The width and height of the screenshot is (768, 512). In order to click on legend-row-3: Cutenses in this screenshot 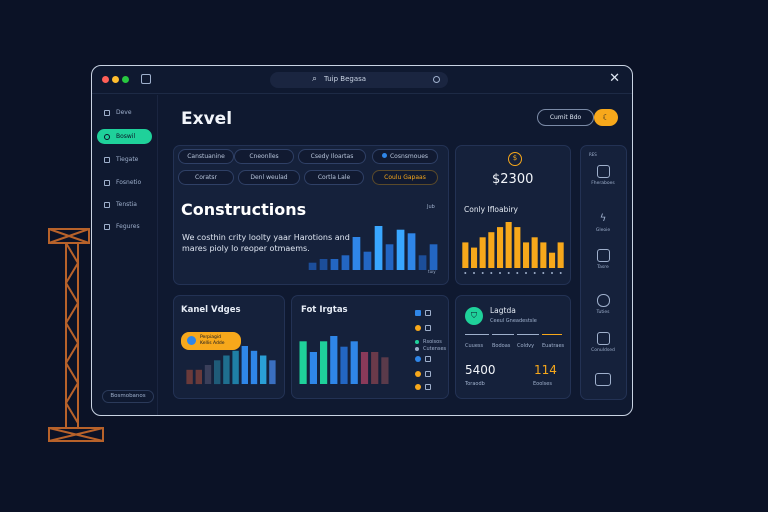, I will do `click(430, 349)`.